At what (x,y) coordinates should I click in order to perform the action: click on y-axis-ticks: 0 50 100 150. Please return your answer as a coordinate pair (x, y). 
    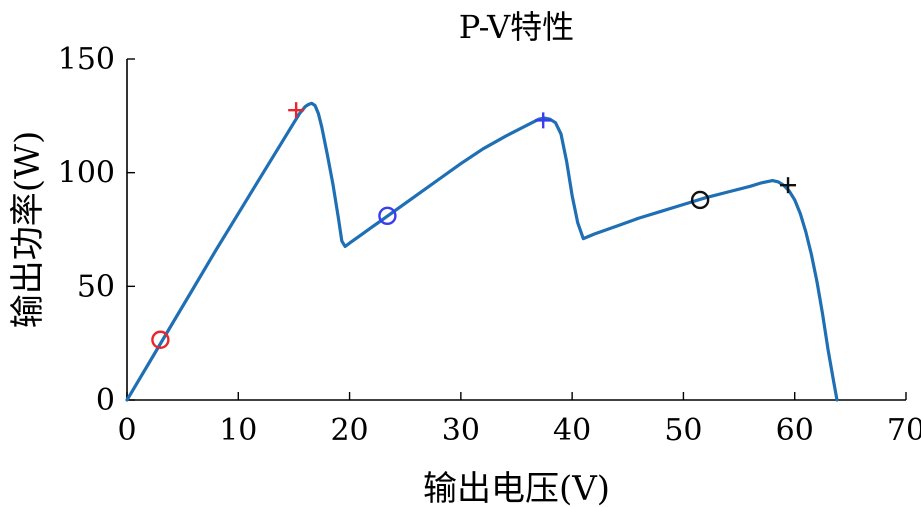
    Looking at the image, I should click on (96, 230).